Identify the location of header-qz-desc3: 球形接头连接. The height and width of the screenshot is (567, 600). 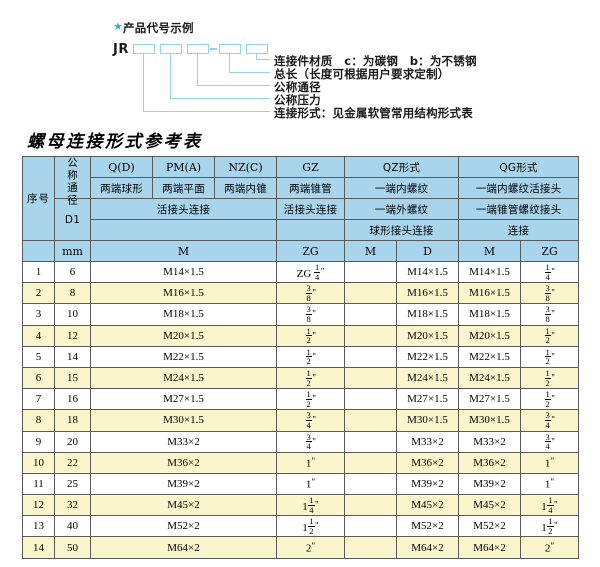
(401, 230).